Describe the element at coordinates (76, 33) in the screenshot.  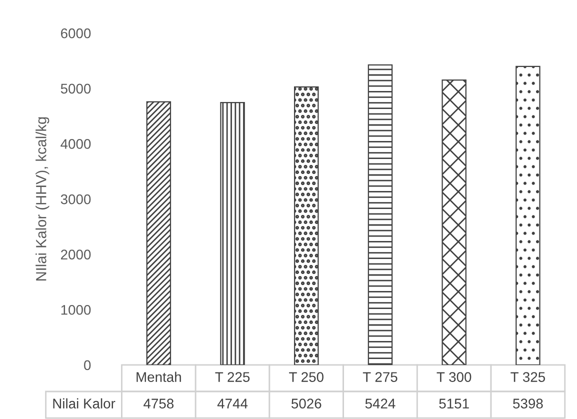
I see `y-tick-label: 6000` at that location.